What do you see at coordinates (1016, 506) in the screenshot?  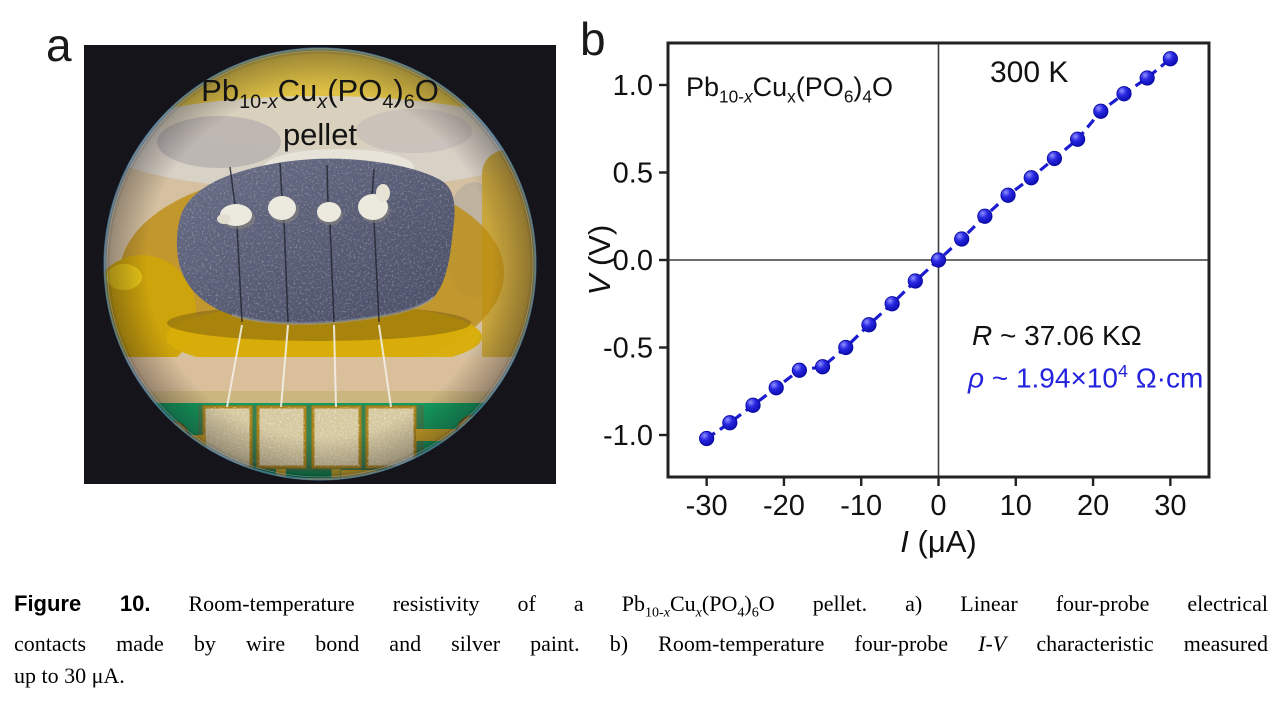 I see `x-tick-label: 10` at bounding box center [1016, 506].